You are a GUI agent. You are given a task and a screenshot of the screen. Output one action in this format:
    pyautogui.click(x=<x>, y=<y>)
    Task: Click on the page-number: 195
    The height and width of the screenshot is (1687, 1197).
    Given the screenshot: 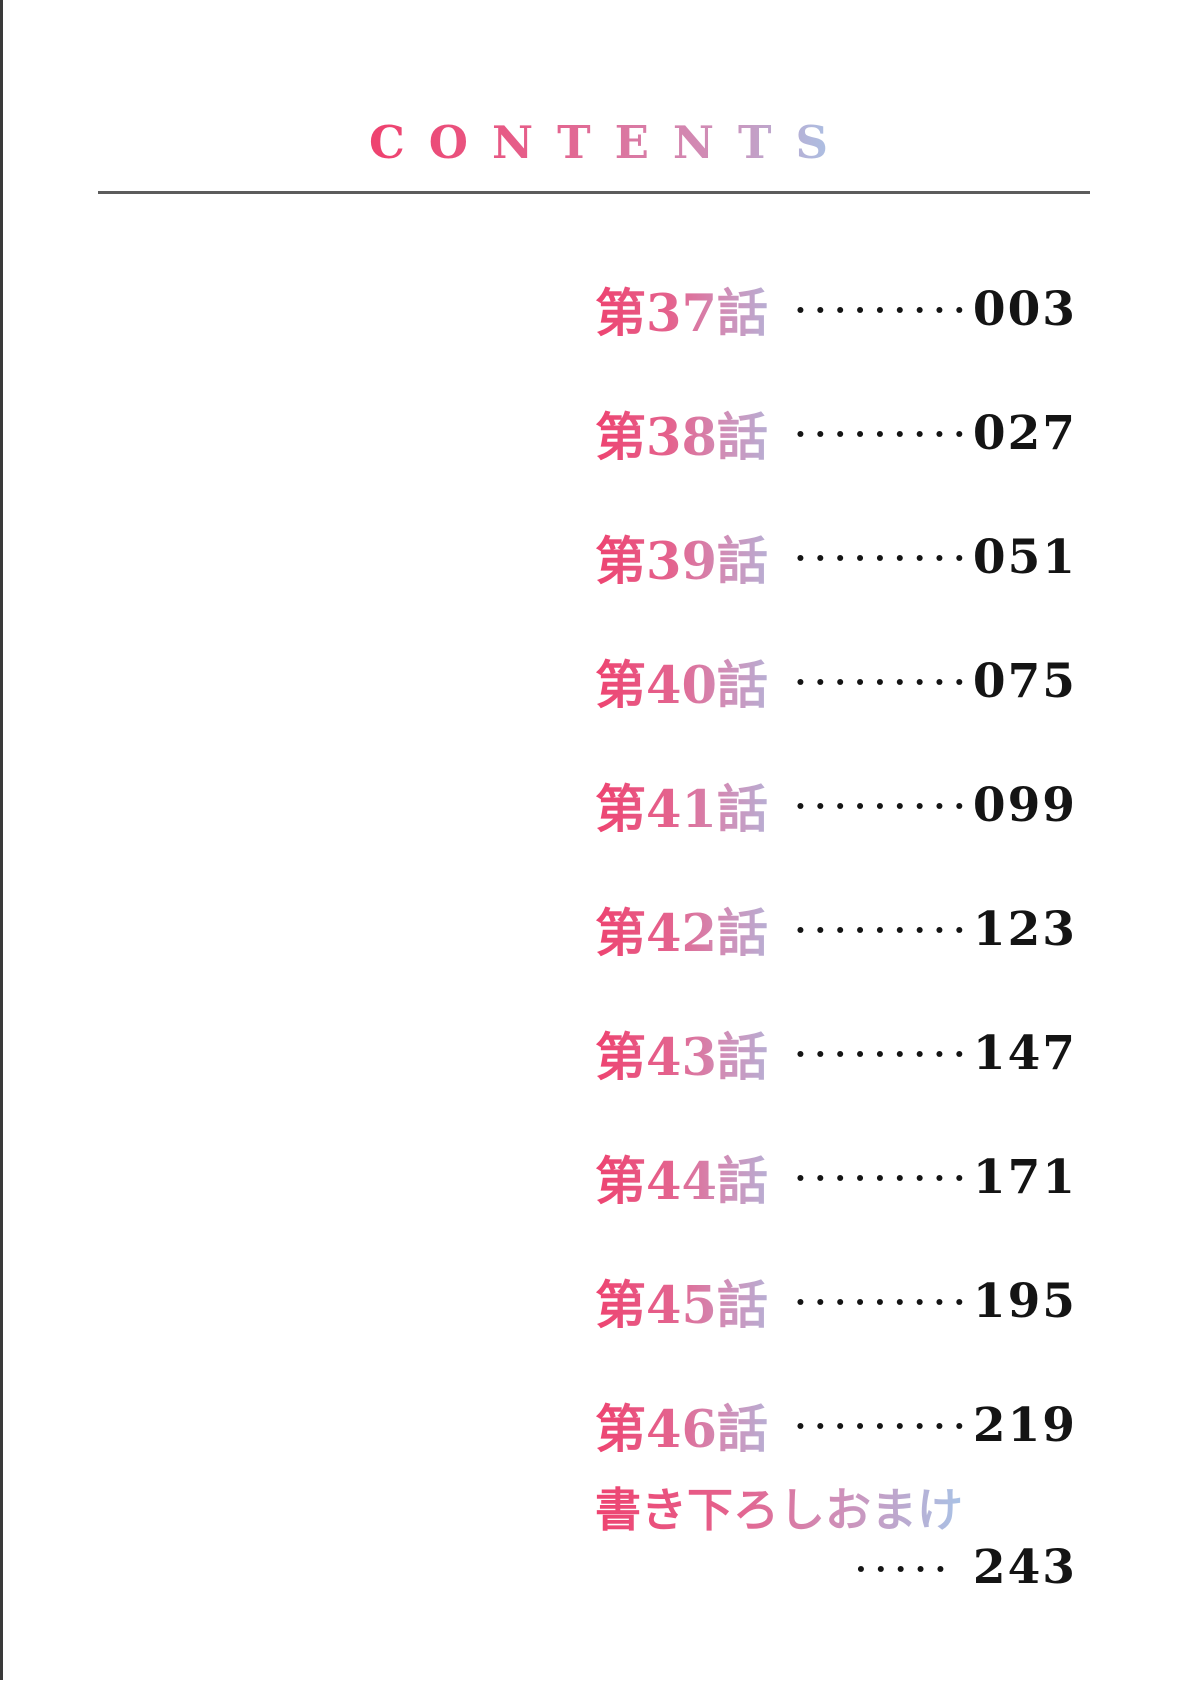 What is the action you would take?
    pyautogui.click(x=1024, y=1301)
    